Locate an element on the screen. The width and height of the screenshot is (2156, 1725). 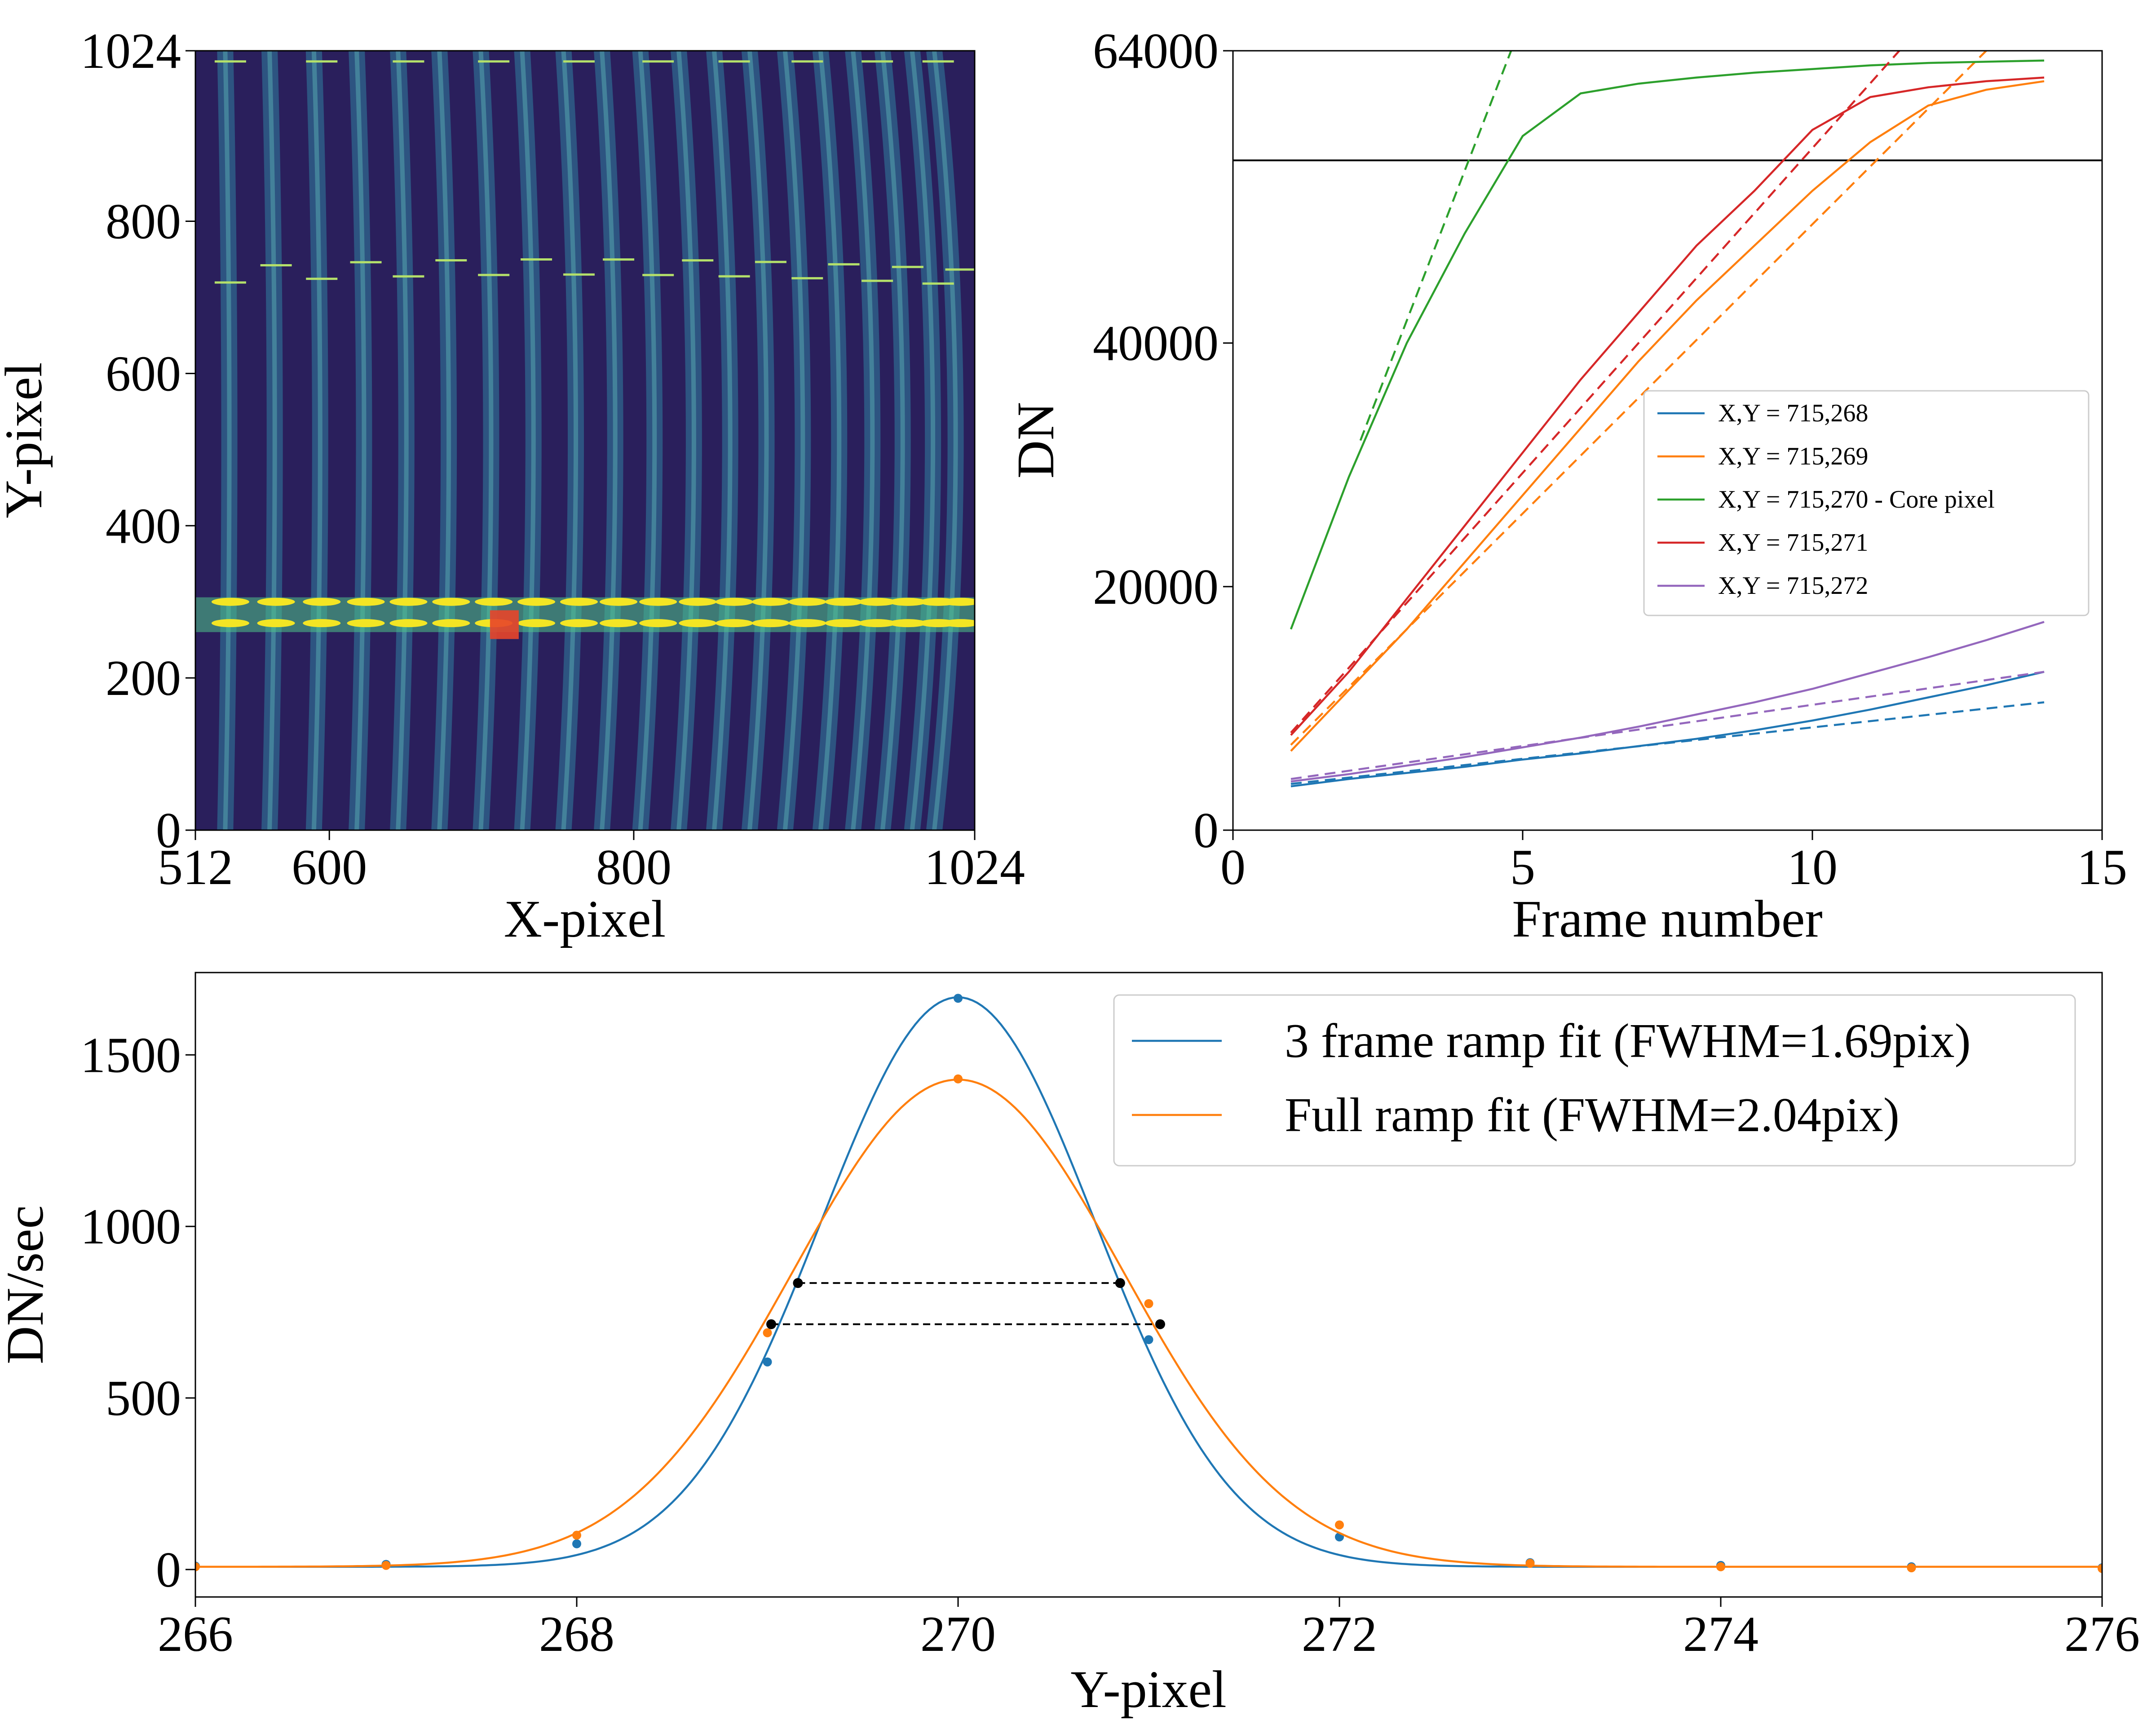
x-tick-label: 15 is located at coordinates (2102, 867).